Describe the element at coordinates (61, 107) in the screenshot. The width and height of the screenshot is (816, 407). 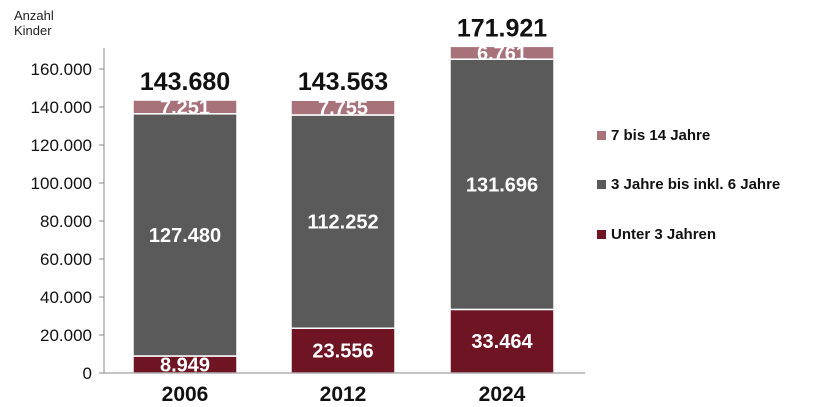
I see `y-tick-label: 140.000` at that location.